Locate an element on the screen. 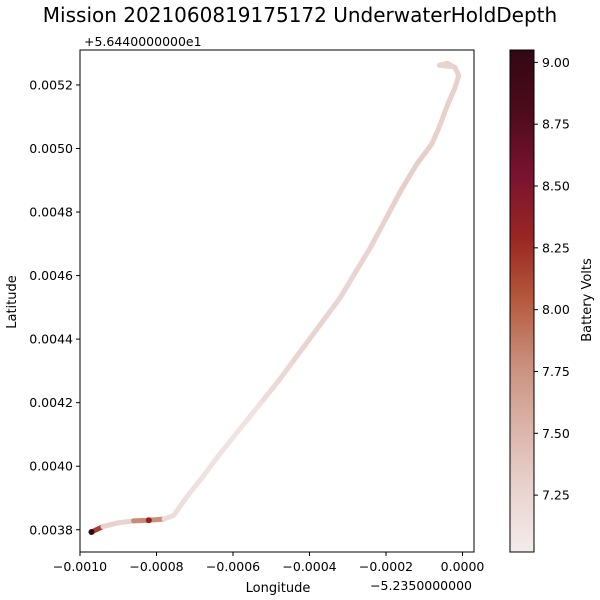  colorbar-tick-label: 8.00 is located at coordinates (556, 309).